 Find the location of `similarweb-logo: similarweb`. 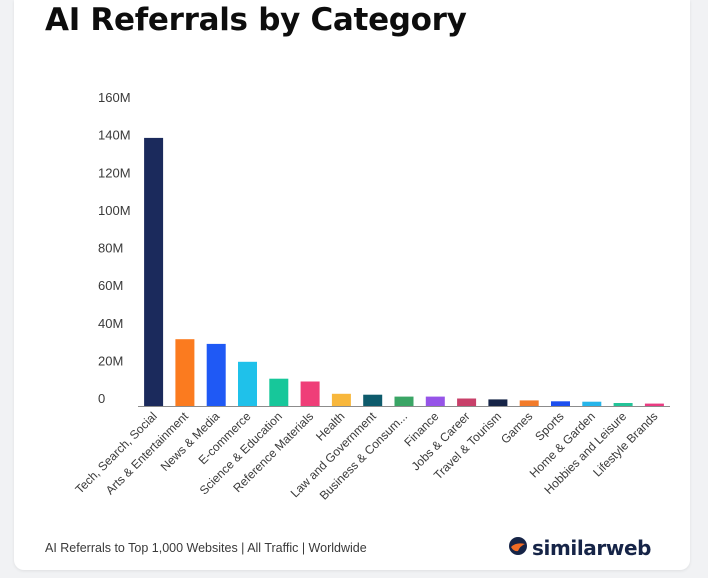

similarweb-logo: similarweb is located at coordinates (579, 548).